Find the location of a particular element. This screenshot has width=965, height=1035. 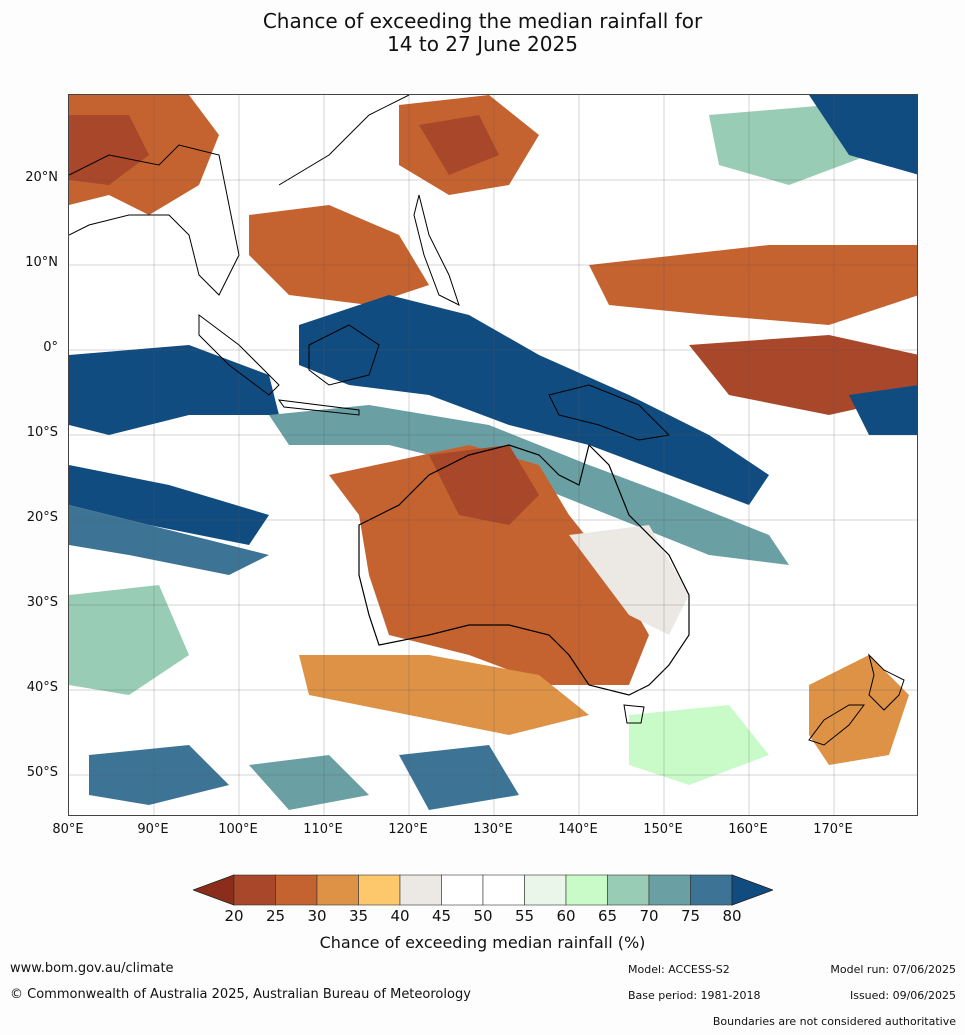

colorbar is located at coordinates (483, 890).